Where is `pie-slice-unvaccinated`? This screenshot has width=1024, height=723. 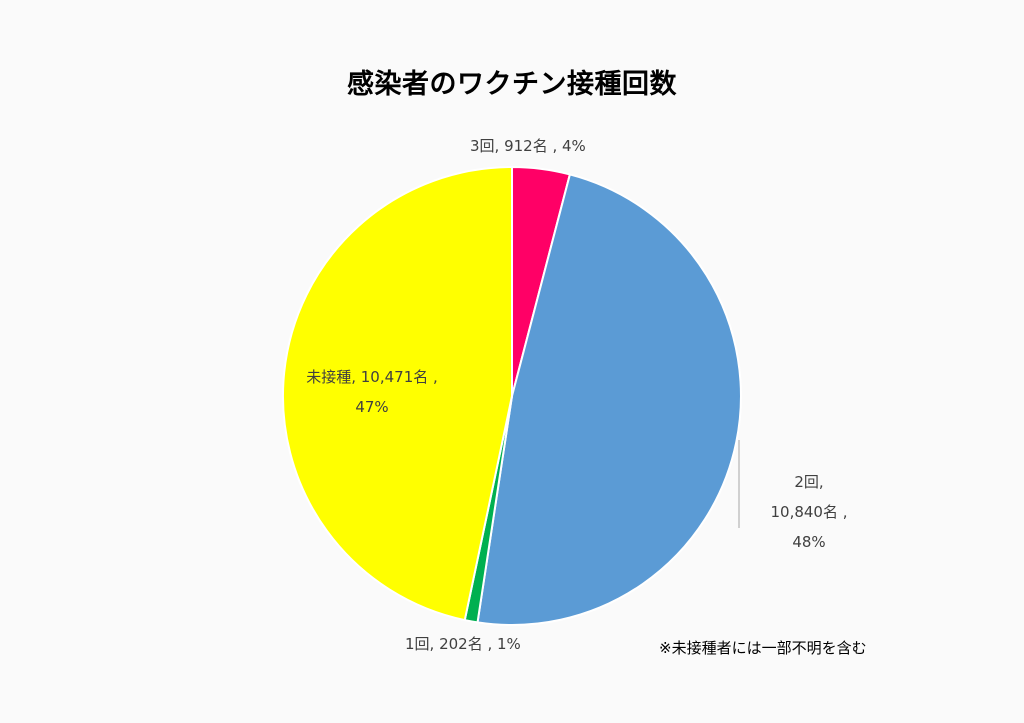
pie-slice-unvaccinated is located at coordinates (397, 393).